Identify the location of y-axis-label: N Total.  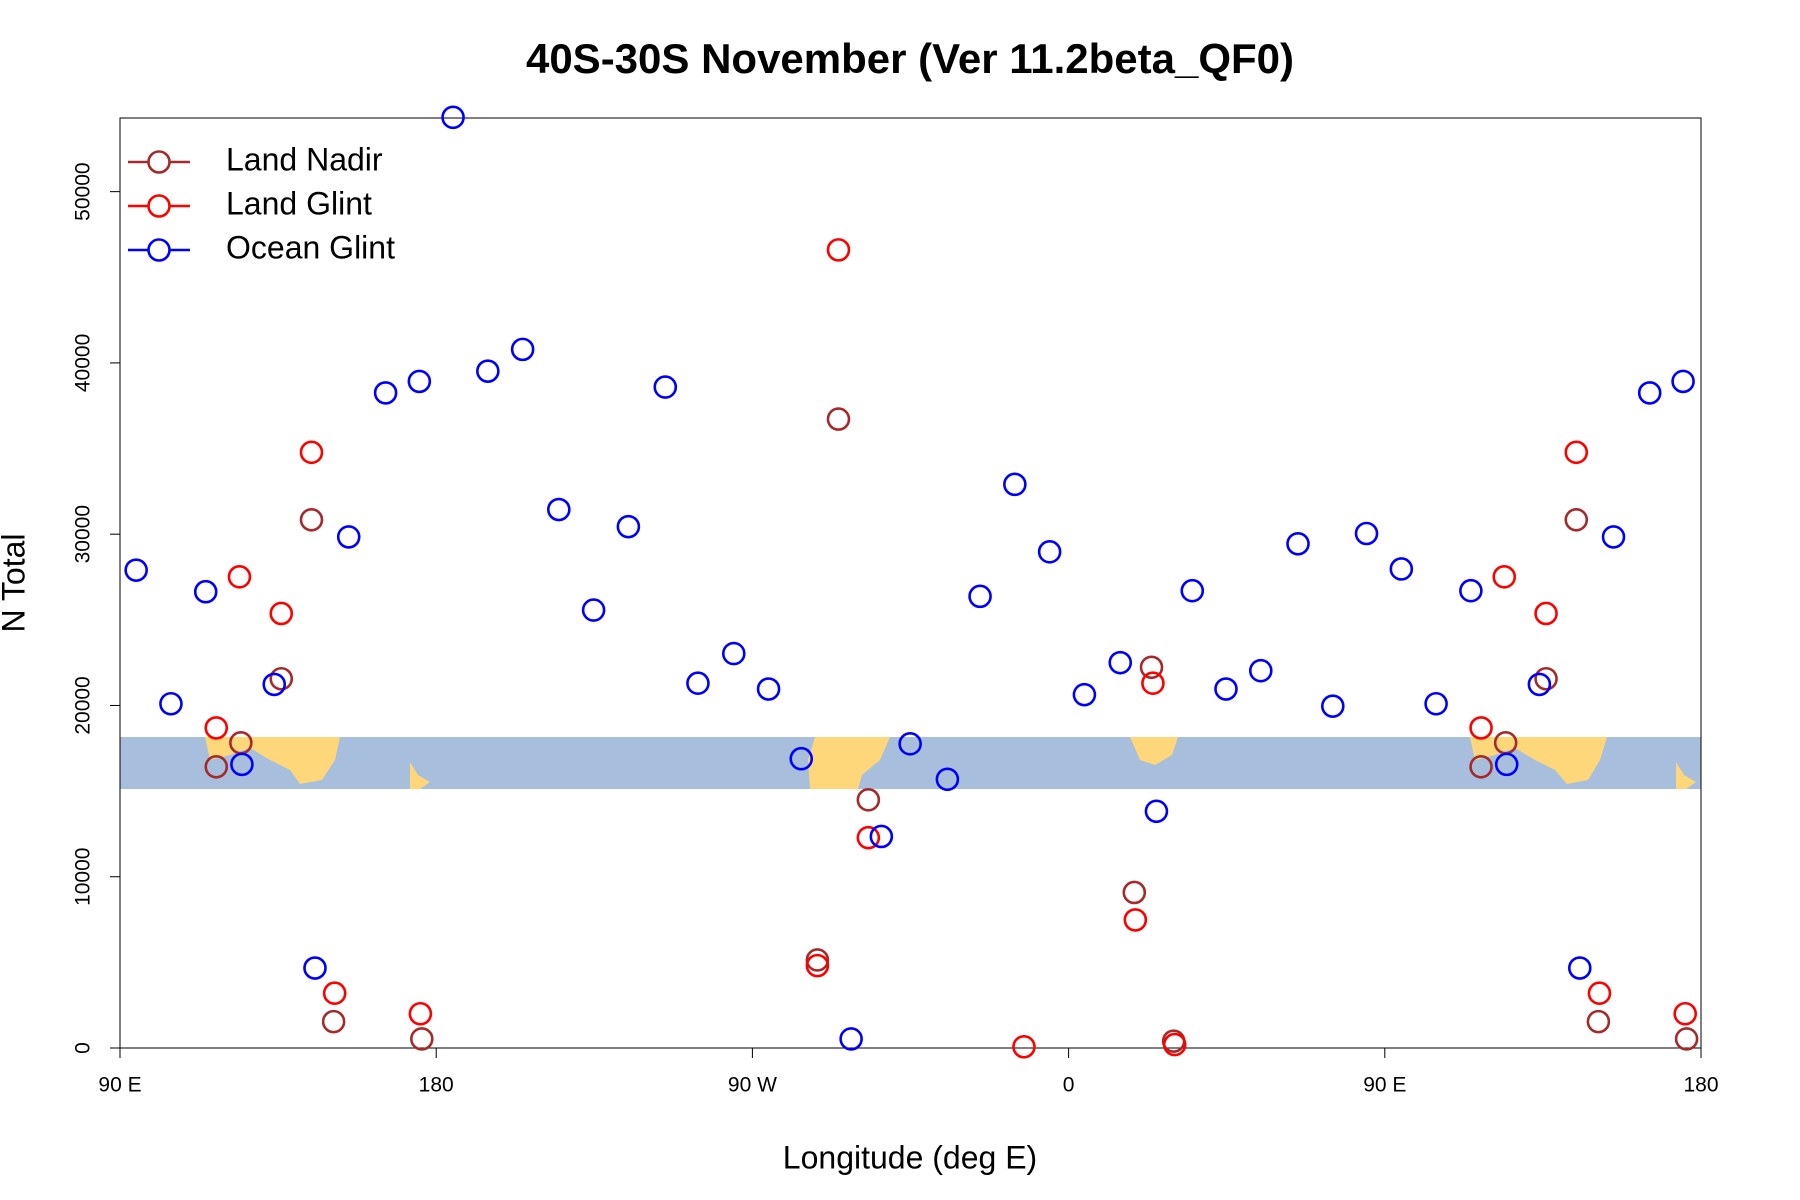
(15, 582).